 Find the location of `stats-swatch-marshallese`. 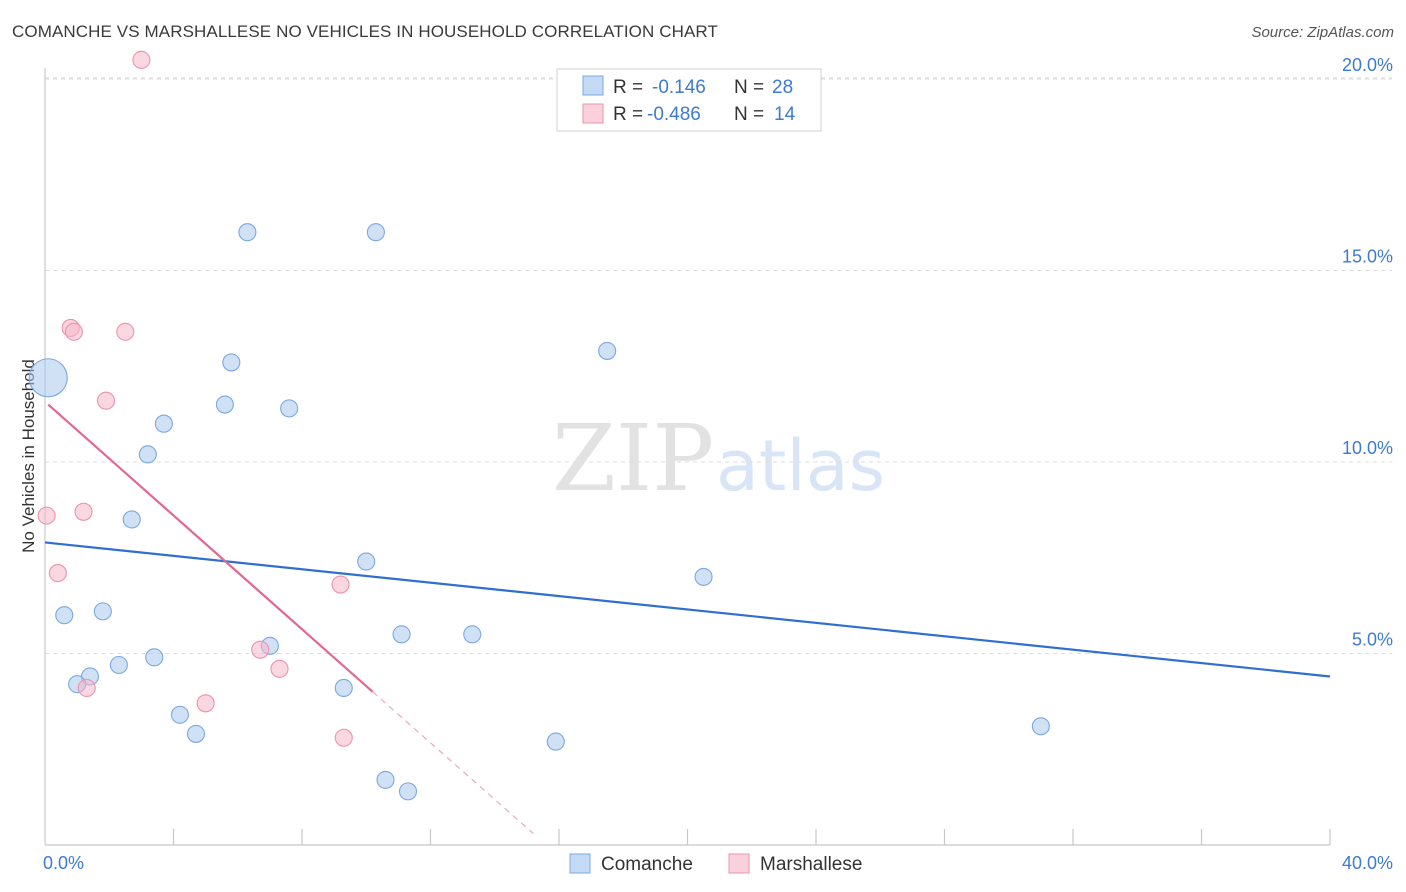

stats-swatch-marshallese is located at coordinates (593, 113).